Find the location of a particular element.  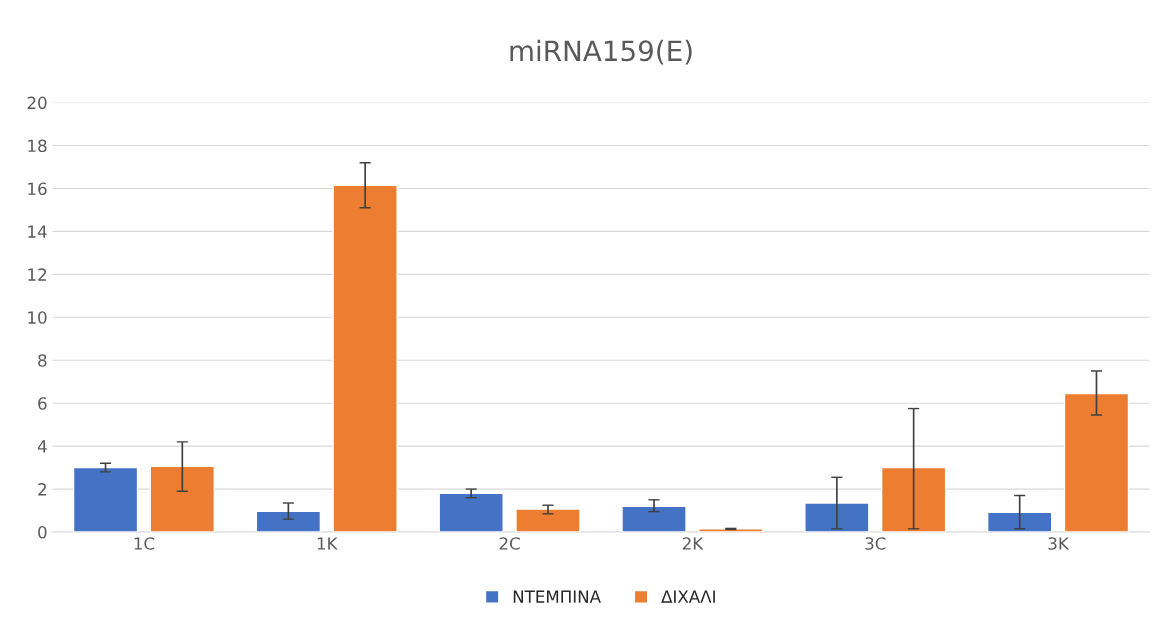

y-tick-label: 2 is located at coordinates (42, 489).